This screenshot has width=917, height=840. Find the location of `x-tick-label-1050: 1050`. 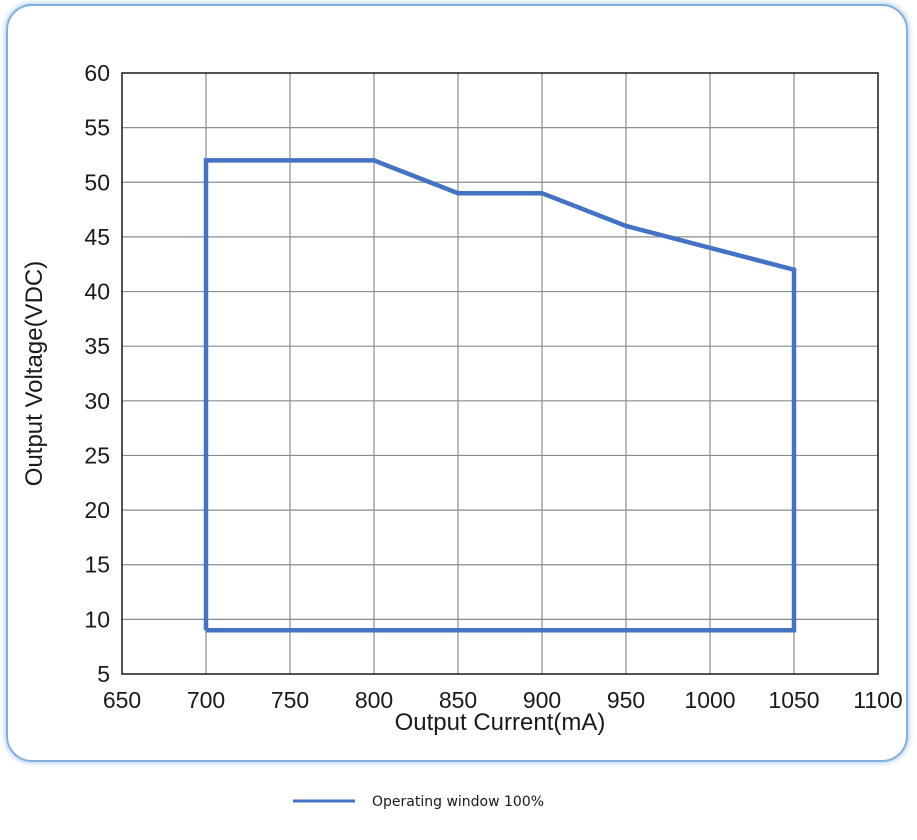

x-tick-label-1050: 1050 is located at coordinates (793, 700).